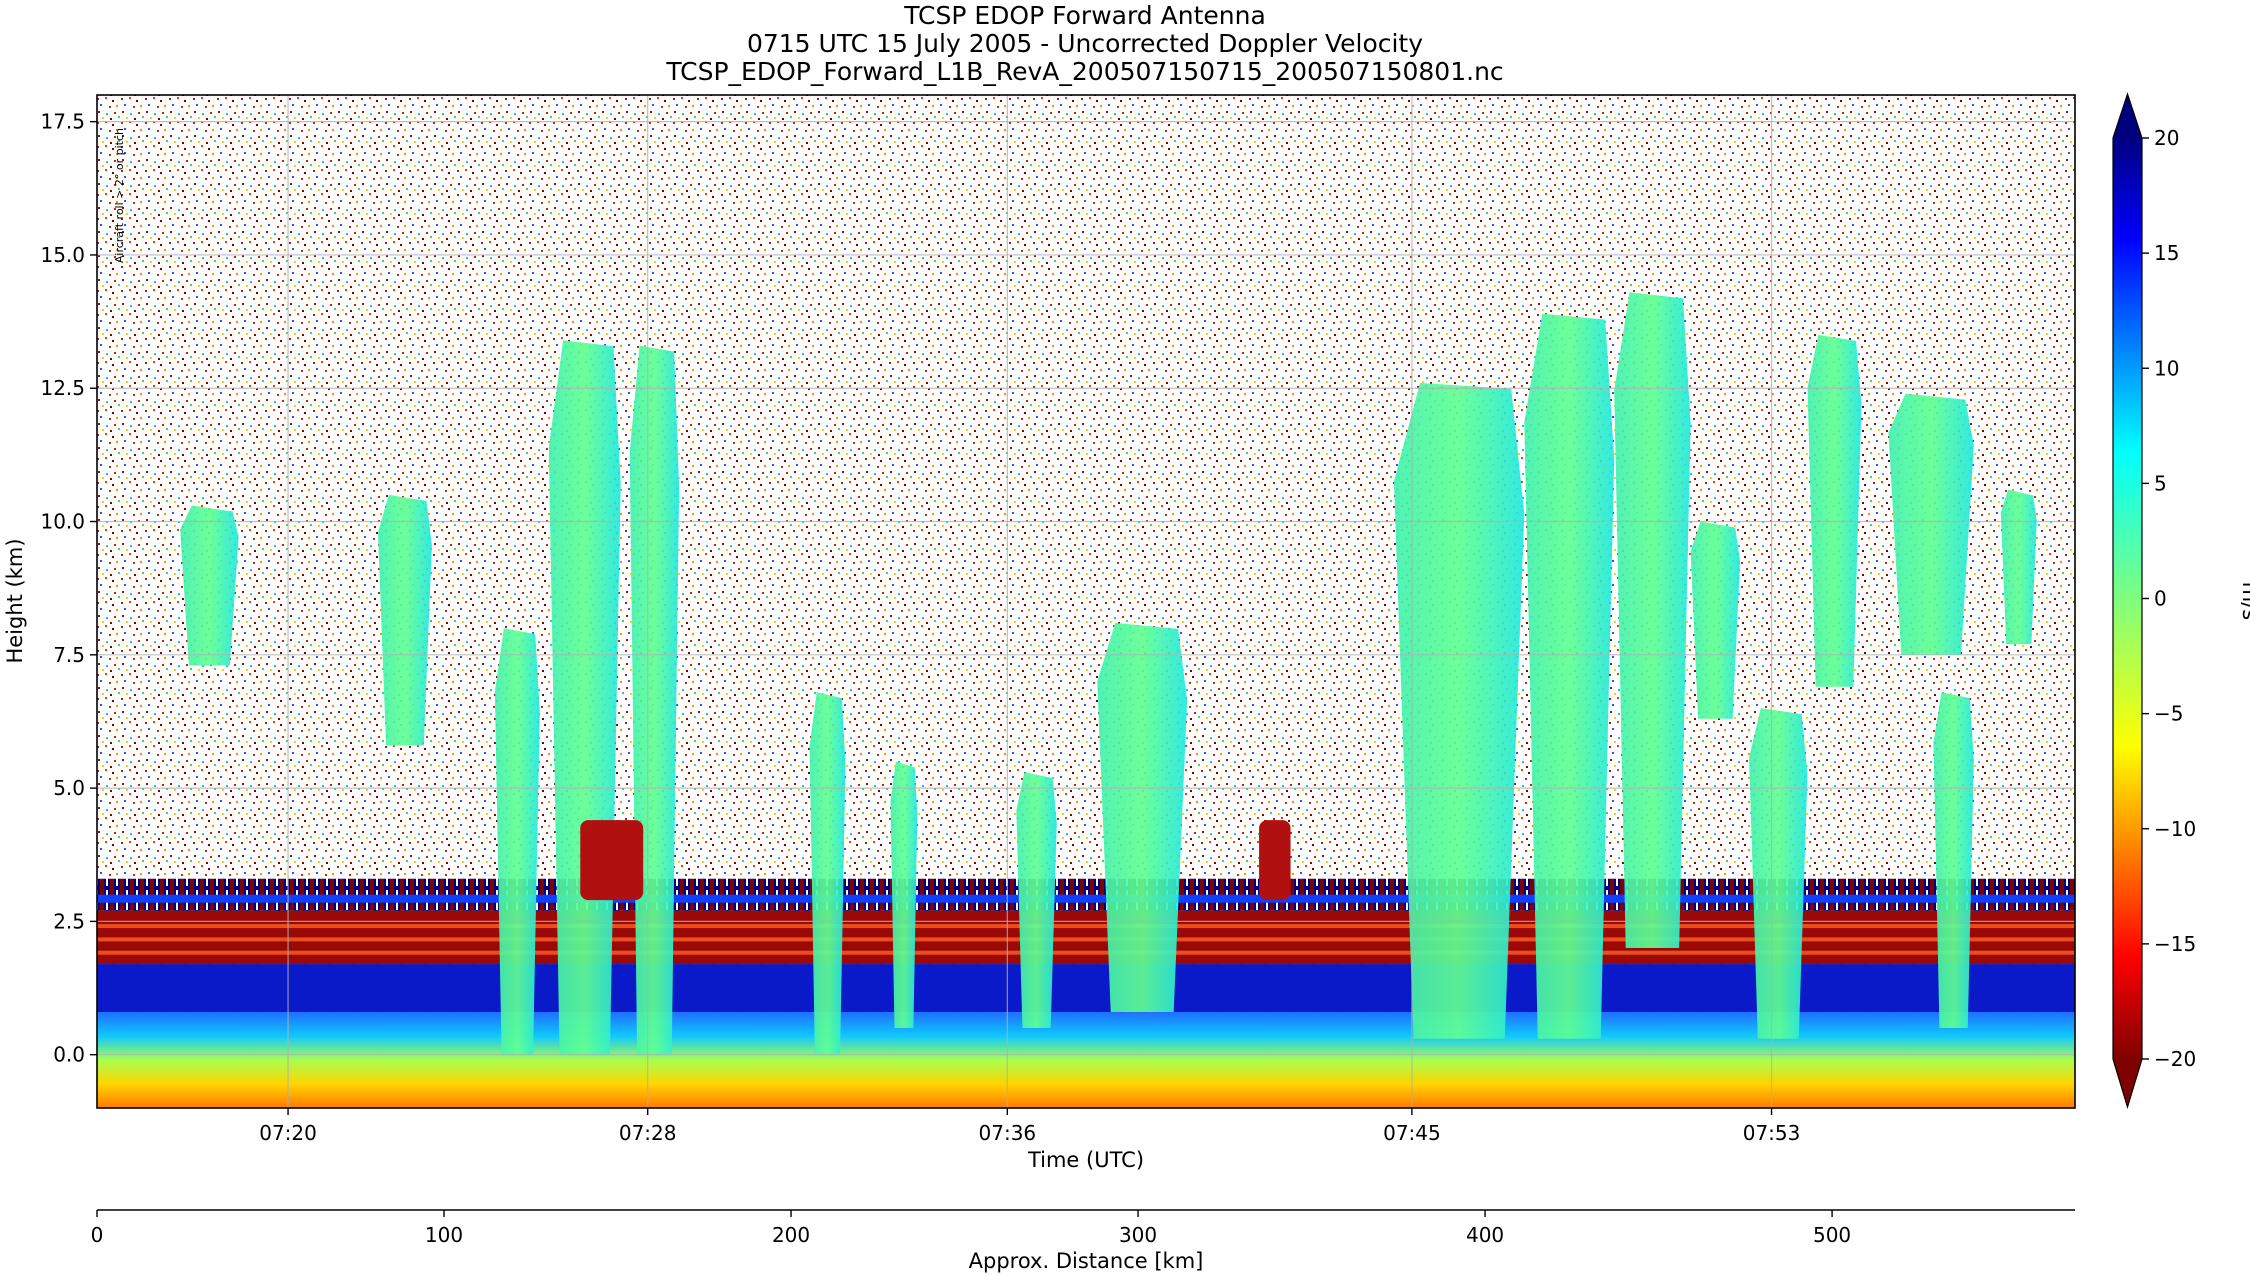 The height and width of the screenshot is (1275, 2250). What do you see at coordinates (1083, 1228) in the screenshot?
I see `distance-axis: 0 100 200 300 400 500` at bounding box center [1083, 1228].